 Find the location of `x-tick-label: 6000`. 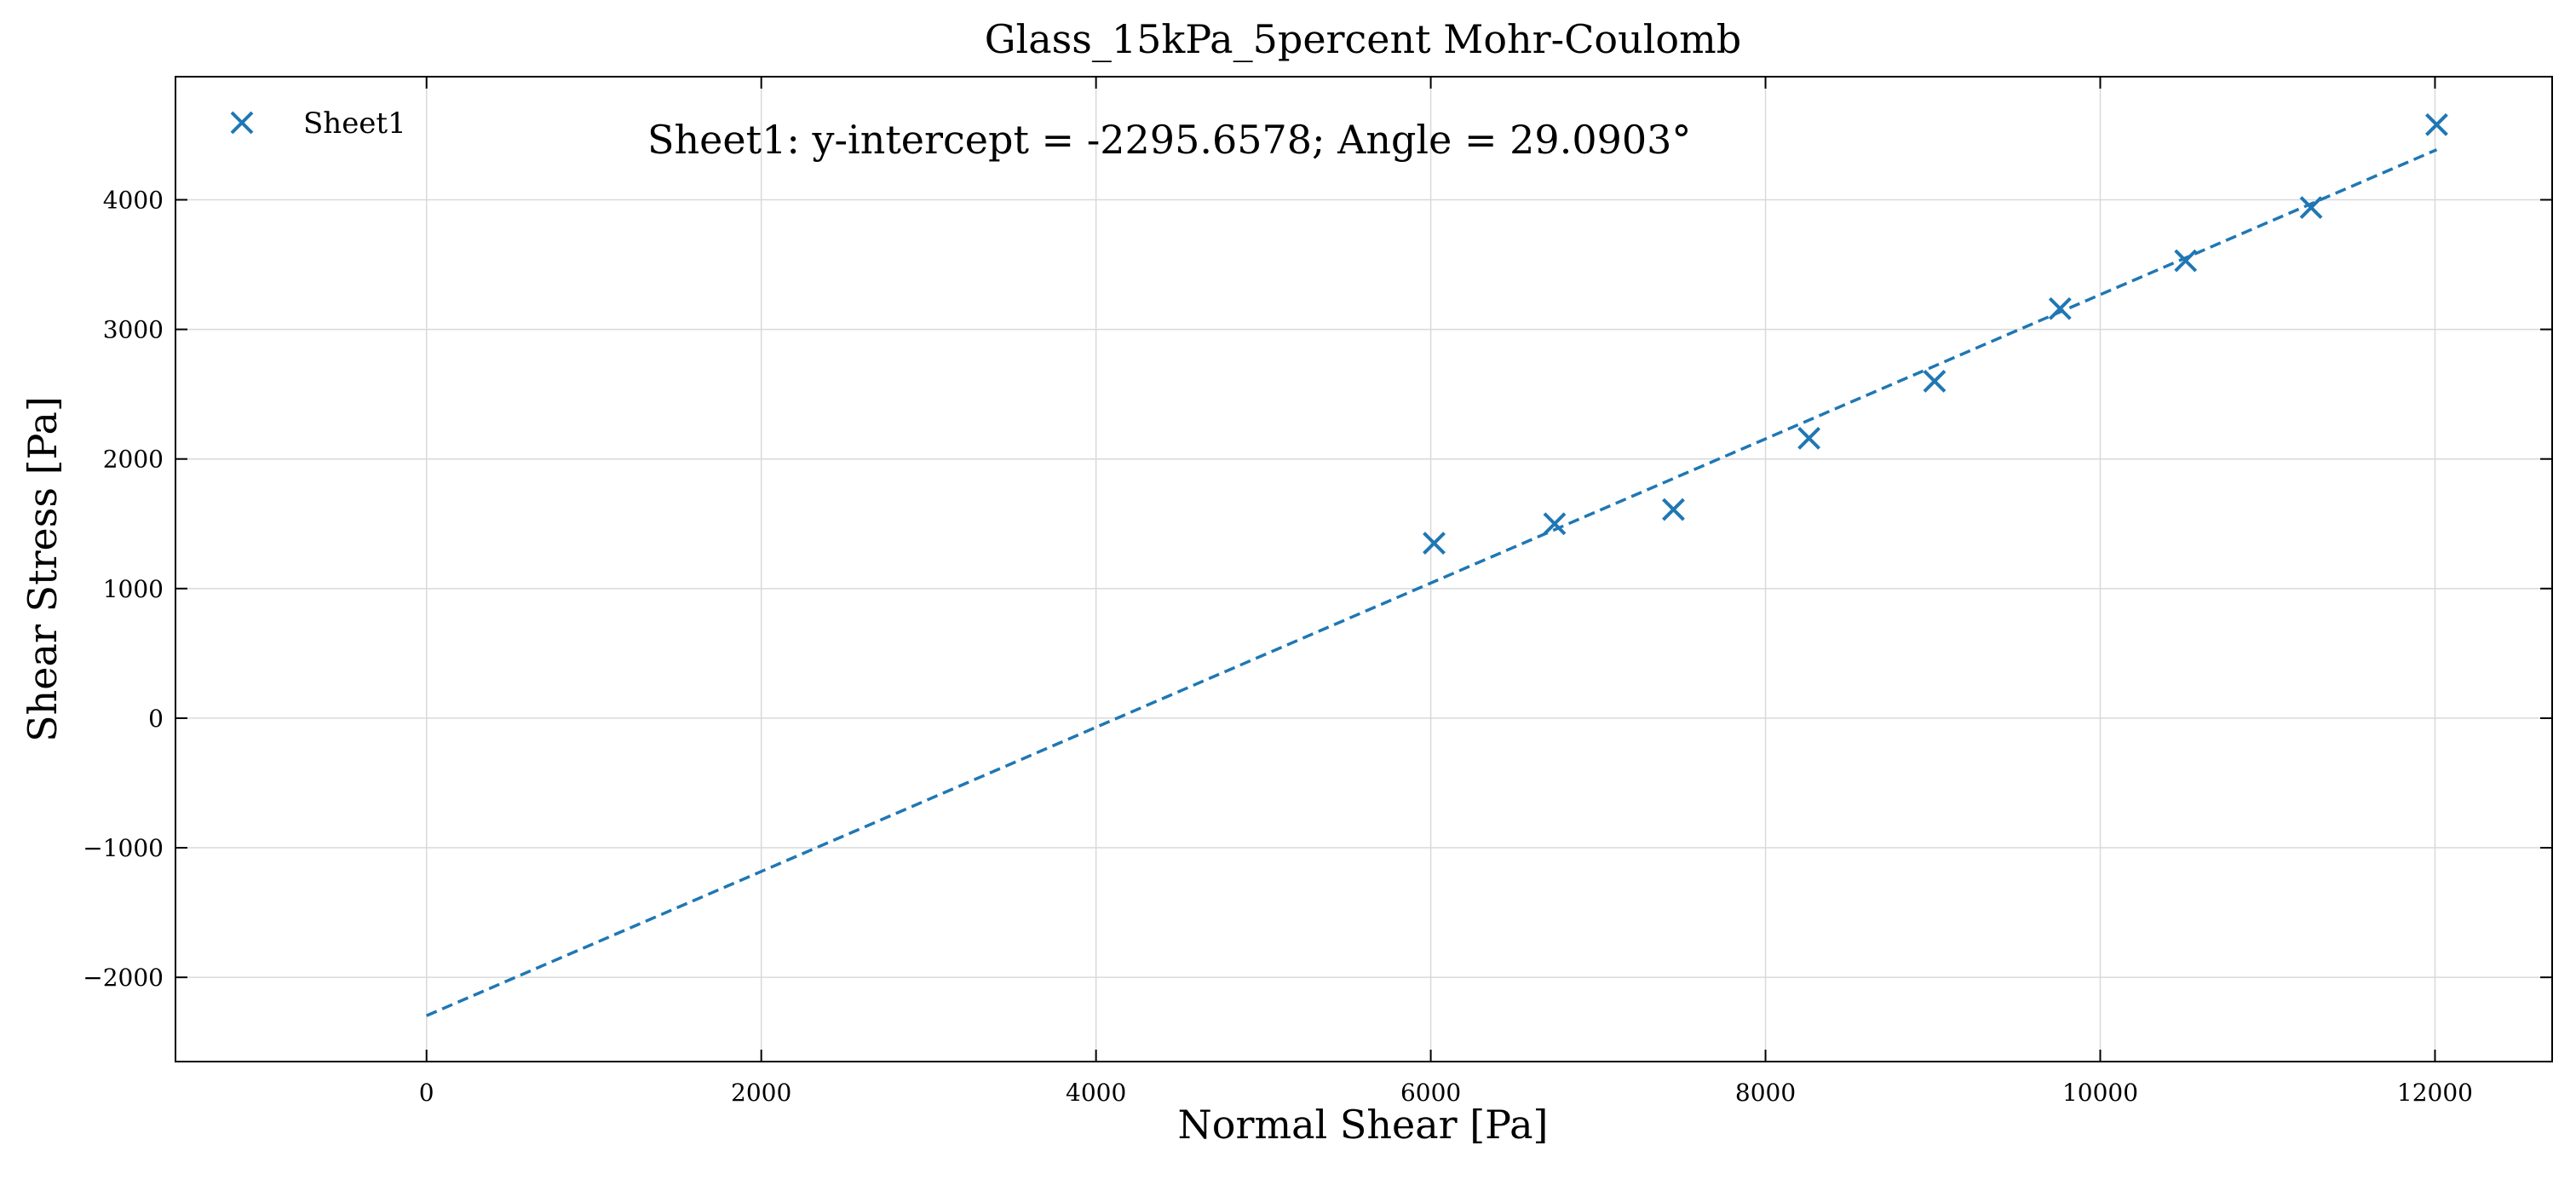

x-tick-label: 6000 is located at coordinates (1430, 1093).